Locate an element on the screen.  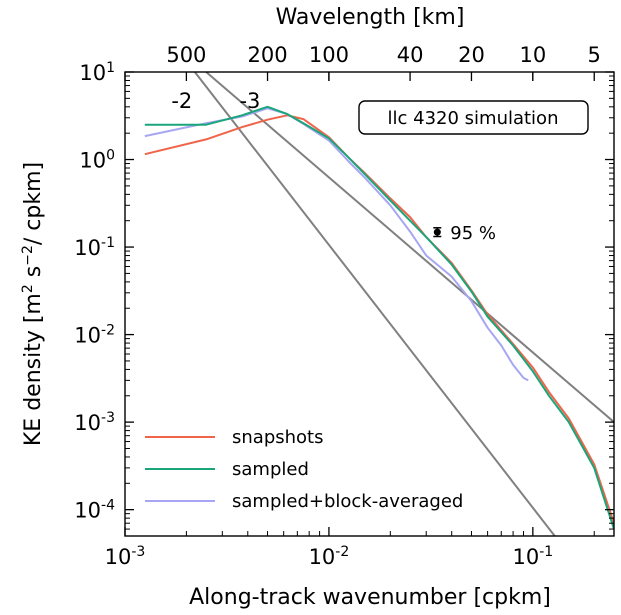
legend: snapshots sampled sampled+block-averaged is located at coordinates (304, 469).